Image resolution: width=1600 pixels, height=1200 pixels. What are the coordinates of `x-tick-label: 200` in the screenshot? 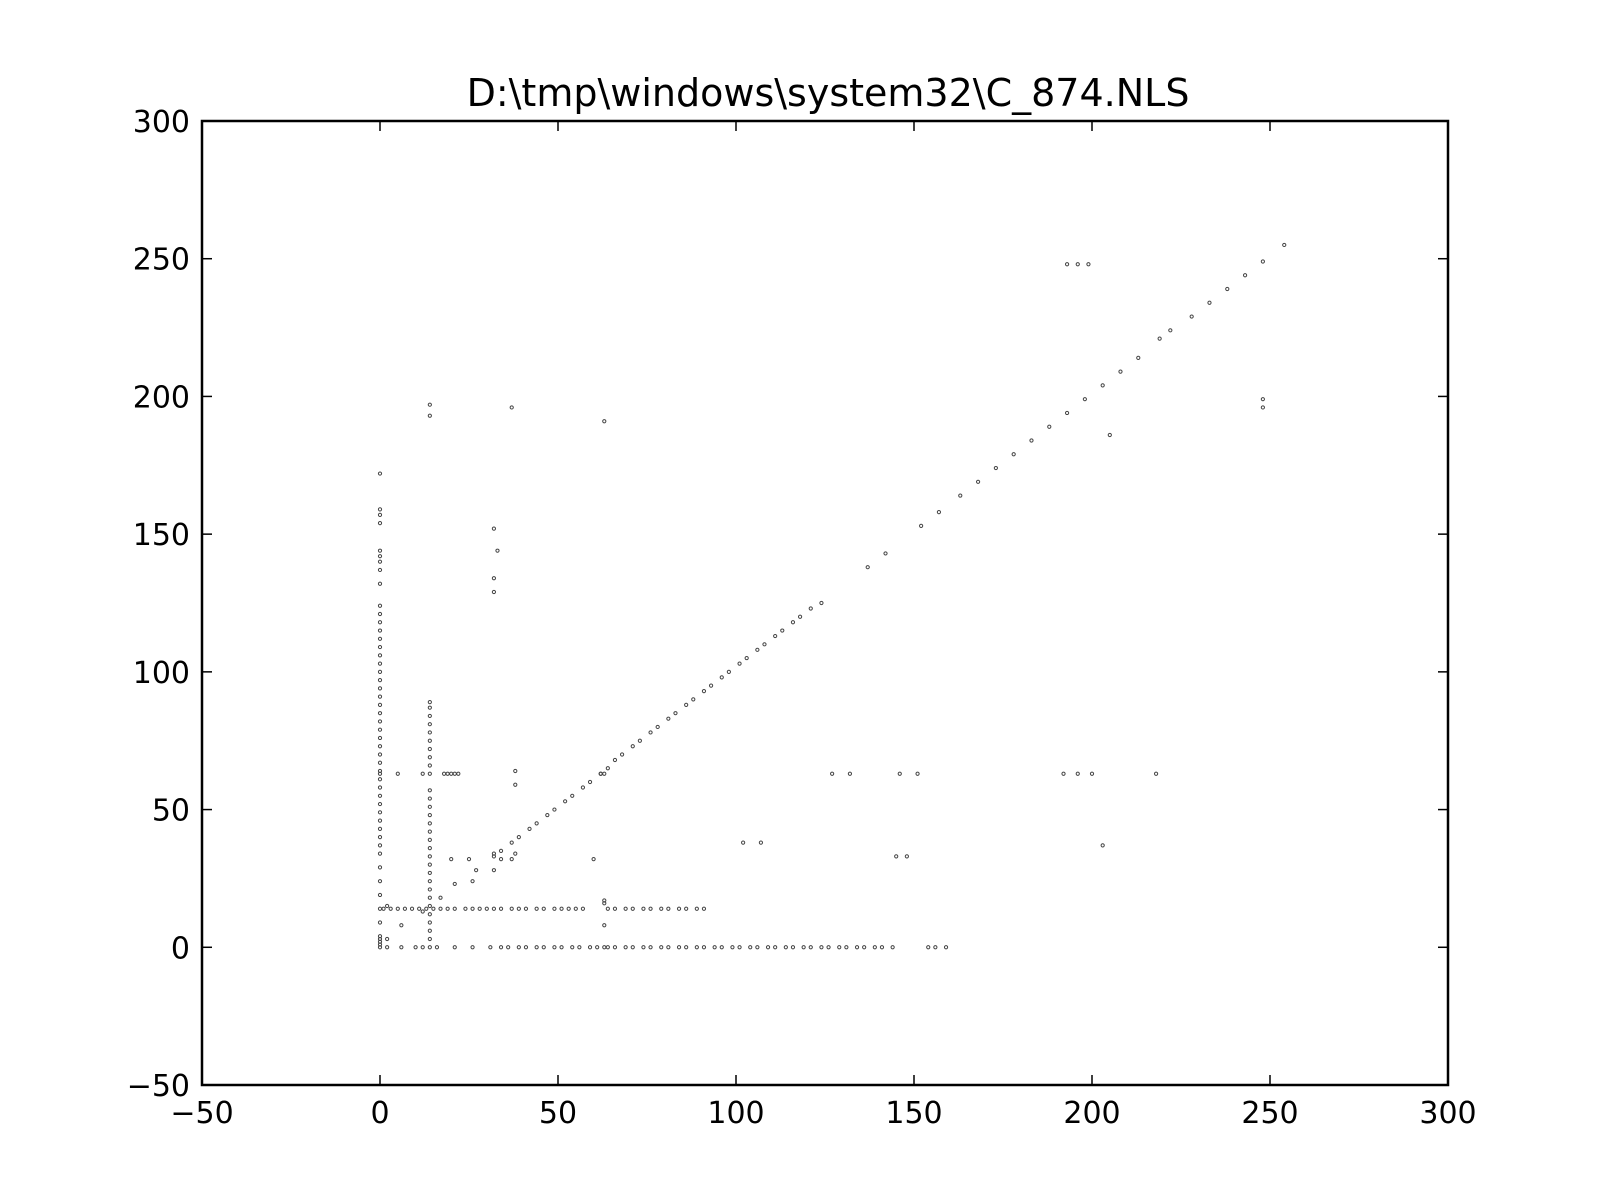 It's located at (1091, 1113).